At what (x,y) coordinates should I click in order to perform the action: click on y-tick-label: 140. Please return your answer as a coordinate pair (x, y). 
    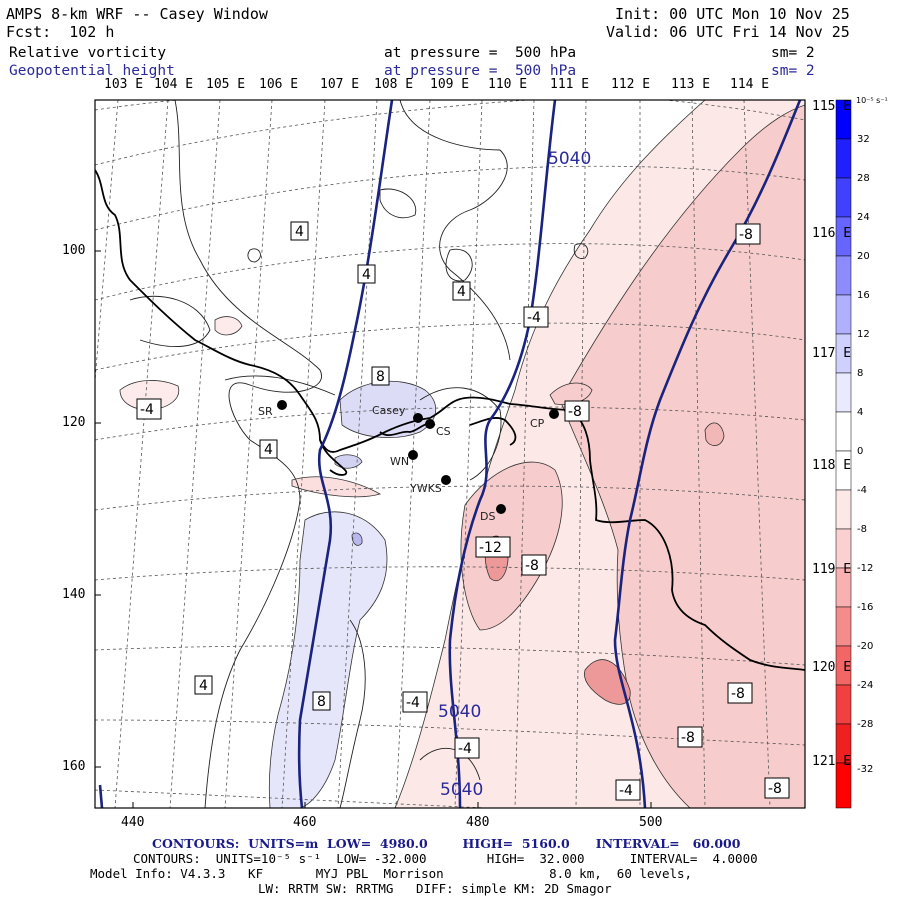
    Looking at the image, I should click on (74, 594).